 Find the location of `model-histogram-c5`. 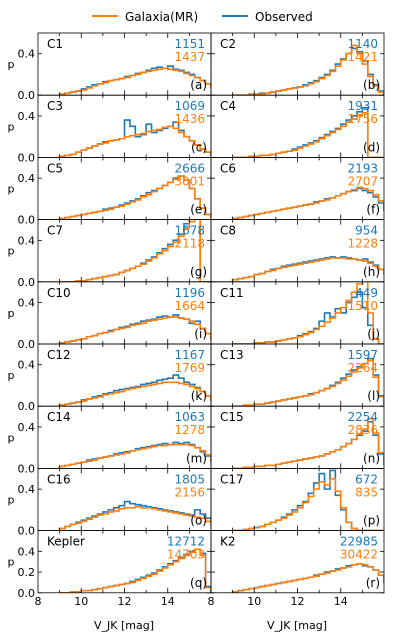

model-histogram-c5 is located at coordinates (134, 197).